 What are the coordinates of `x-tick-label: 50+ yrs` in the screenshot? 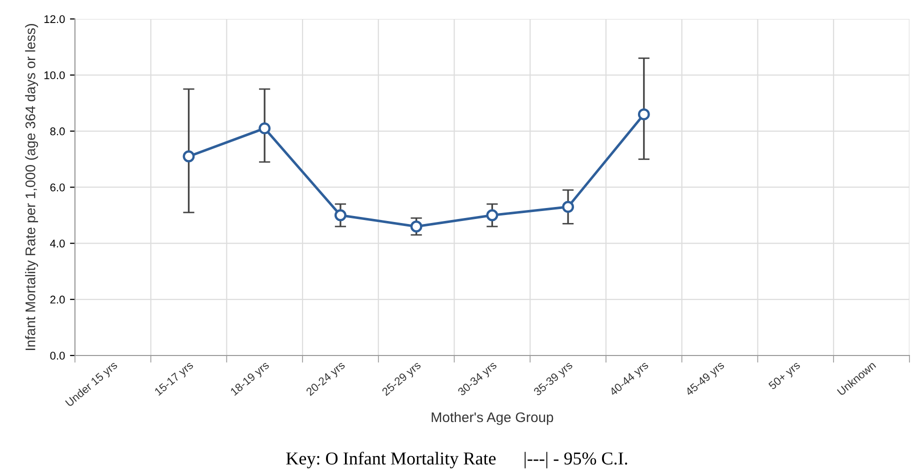 It's located at (785, 376).